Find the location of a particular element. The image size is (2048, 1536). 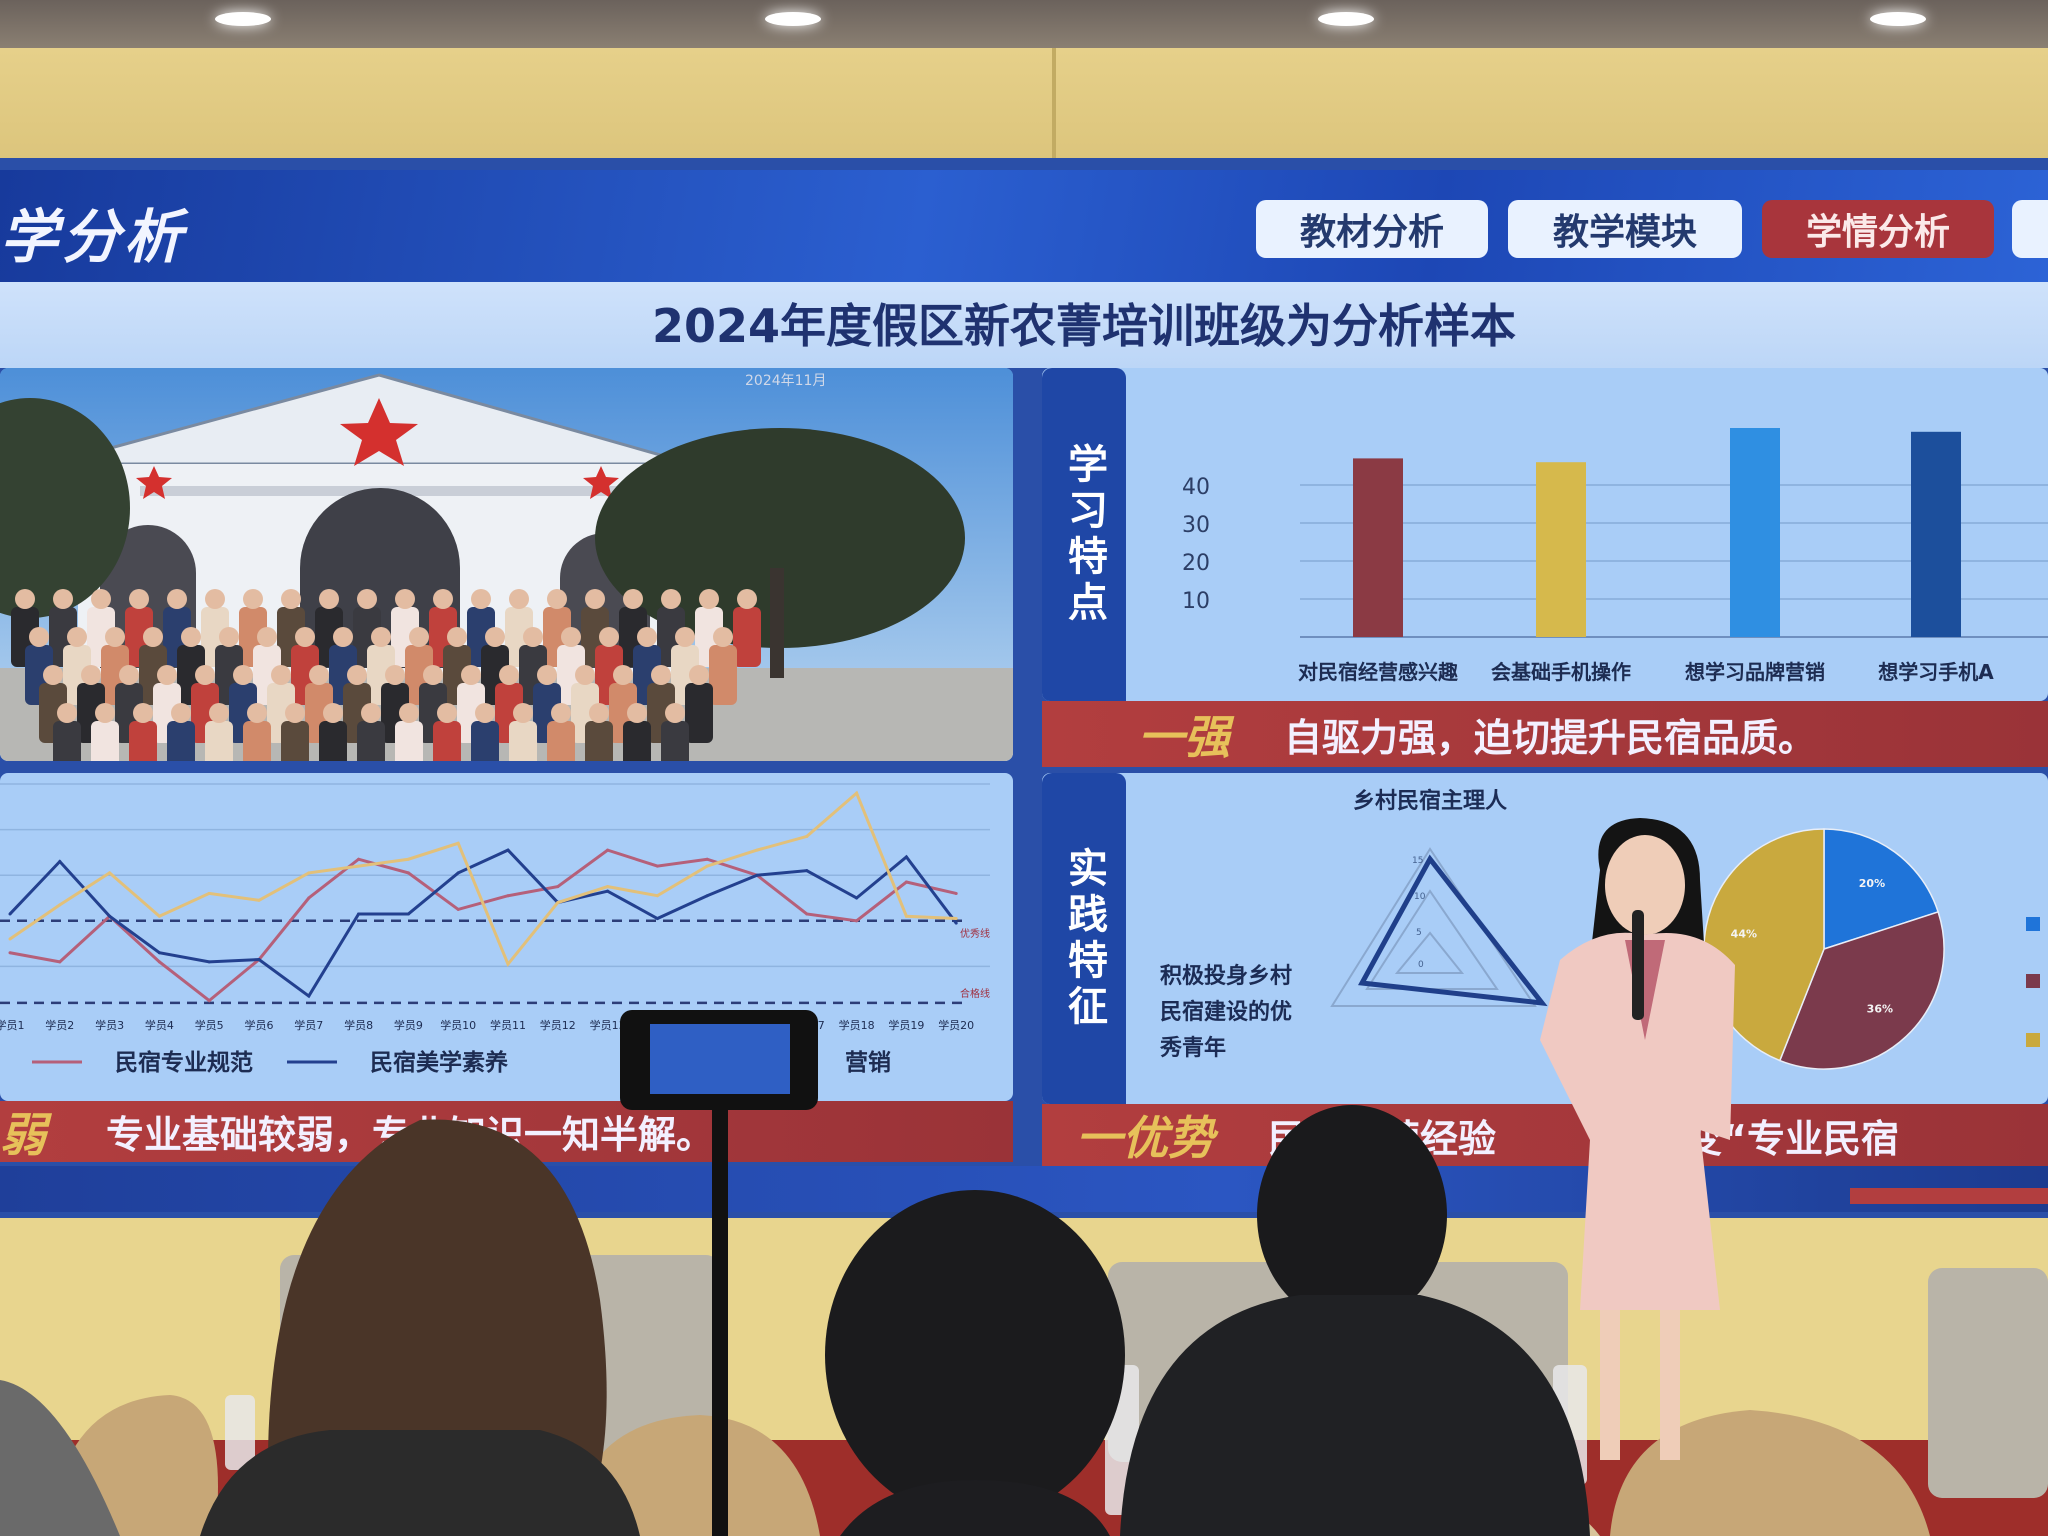

photo-date: 2024年11月 is located at coordinates (785, 381).